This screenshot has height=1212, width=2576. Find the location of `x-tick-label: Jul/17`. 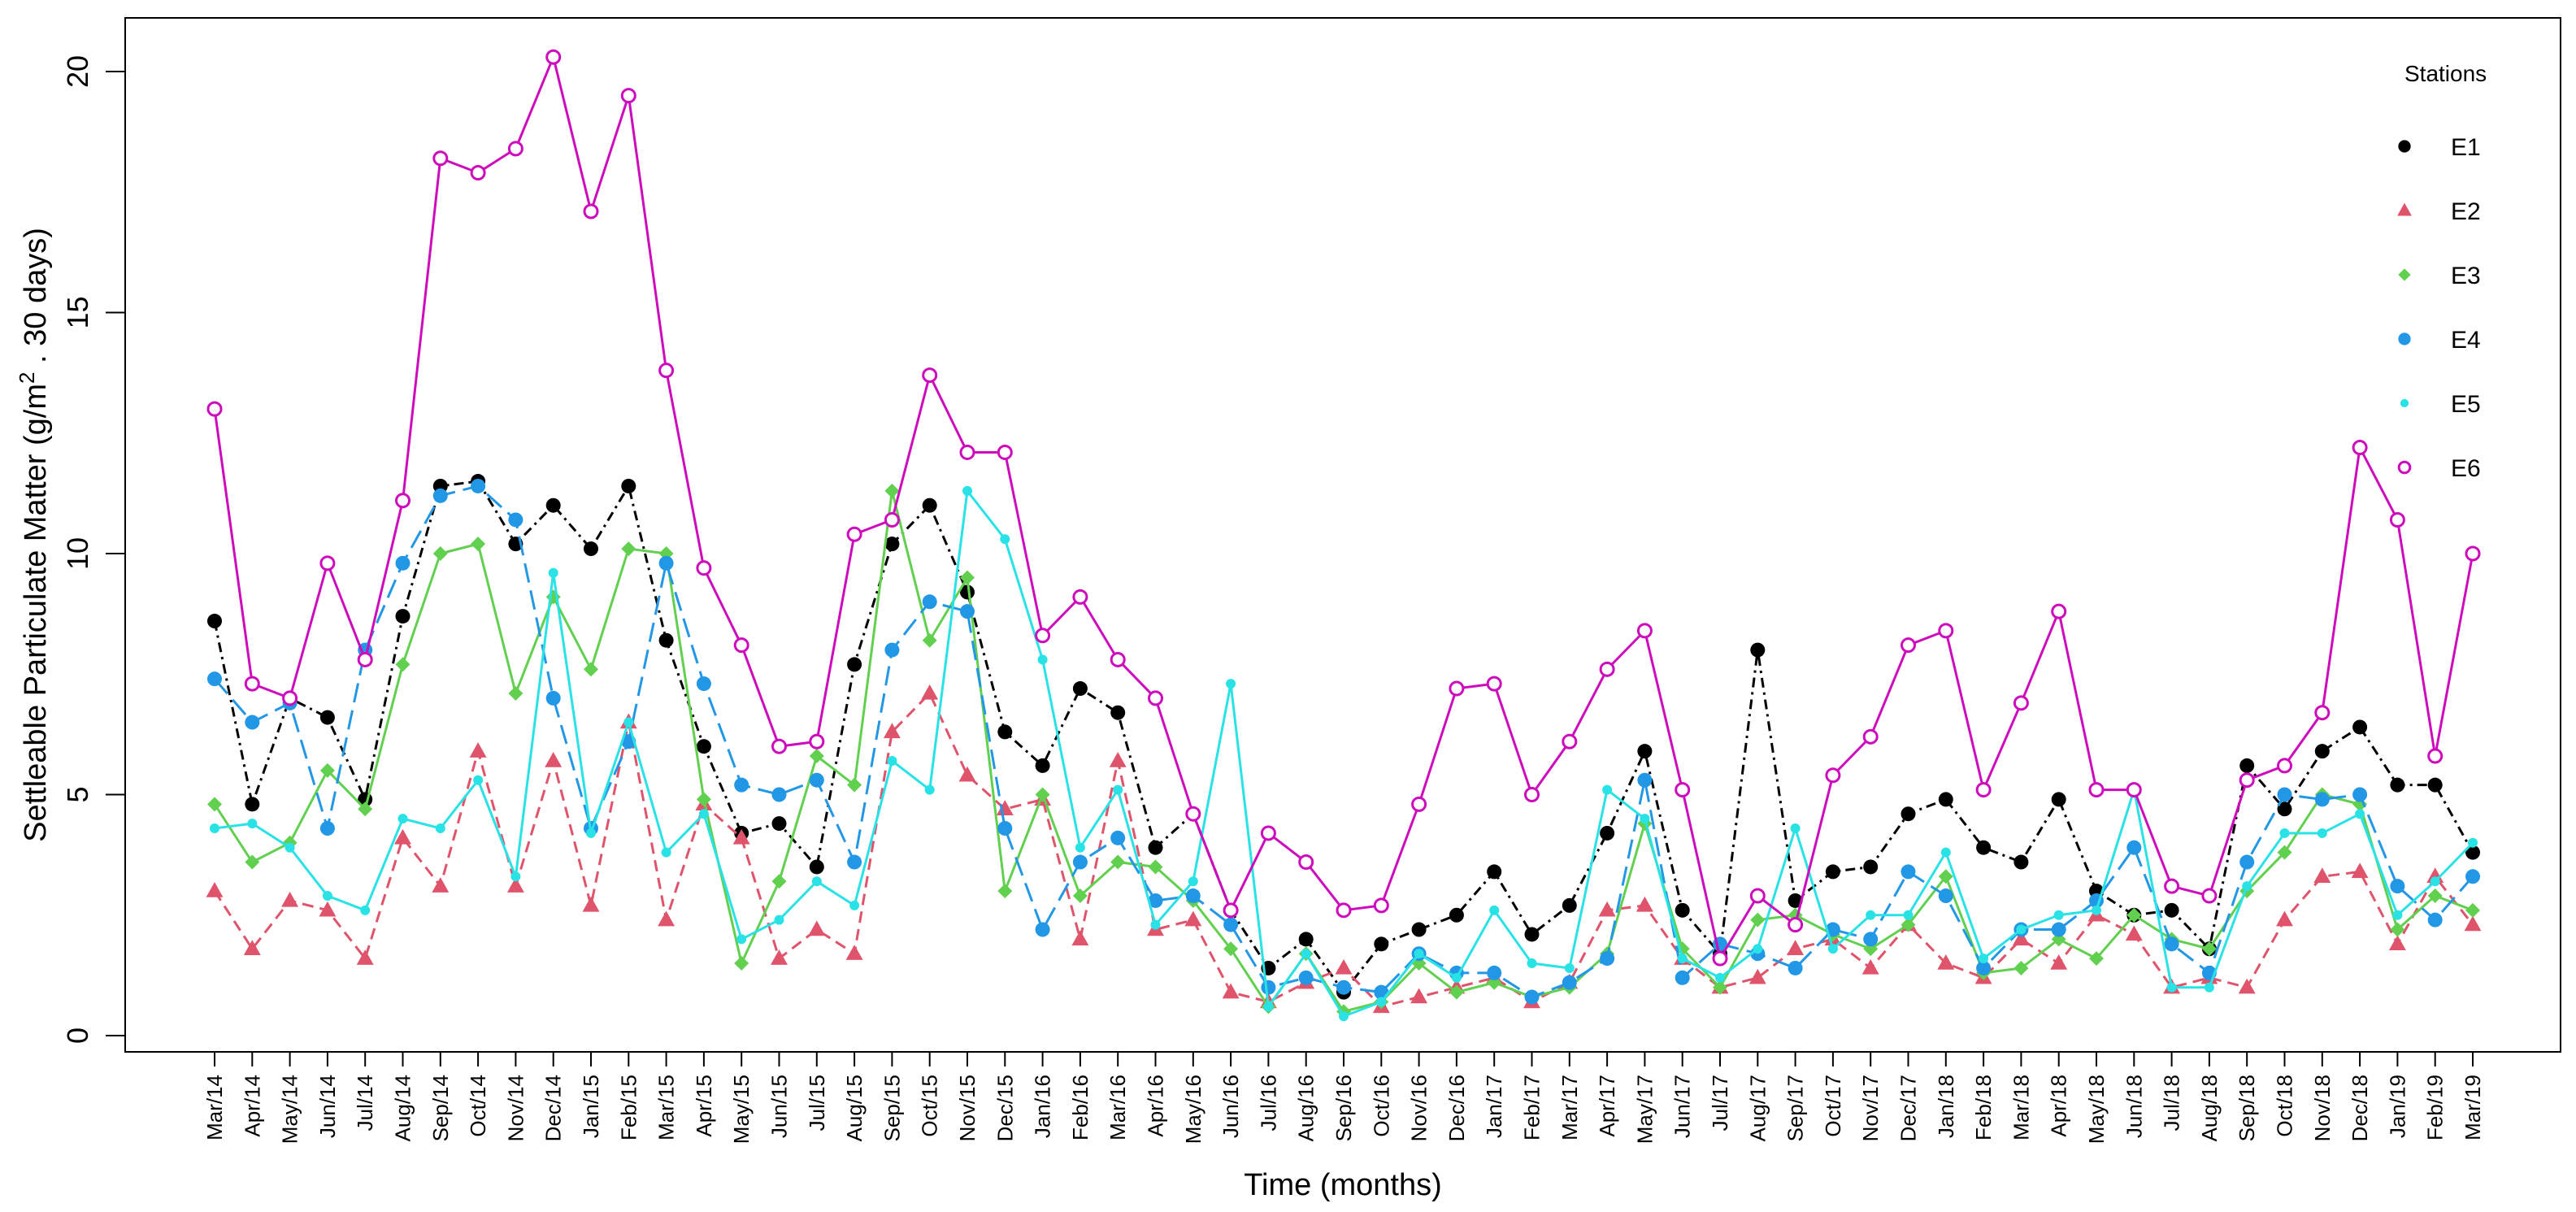

x-tick-label: Jul/17 is located at coordinates (1720, 1103).